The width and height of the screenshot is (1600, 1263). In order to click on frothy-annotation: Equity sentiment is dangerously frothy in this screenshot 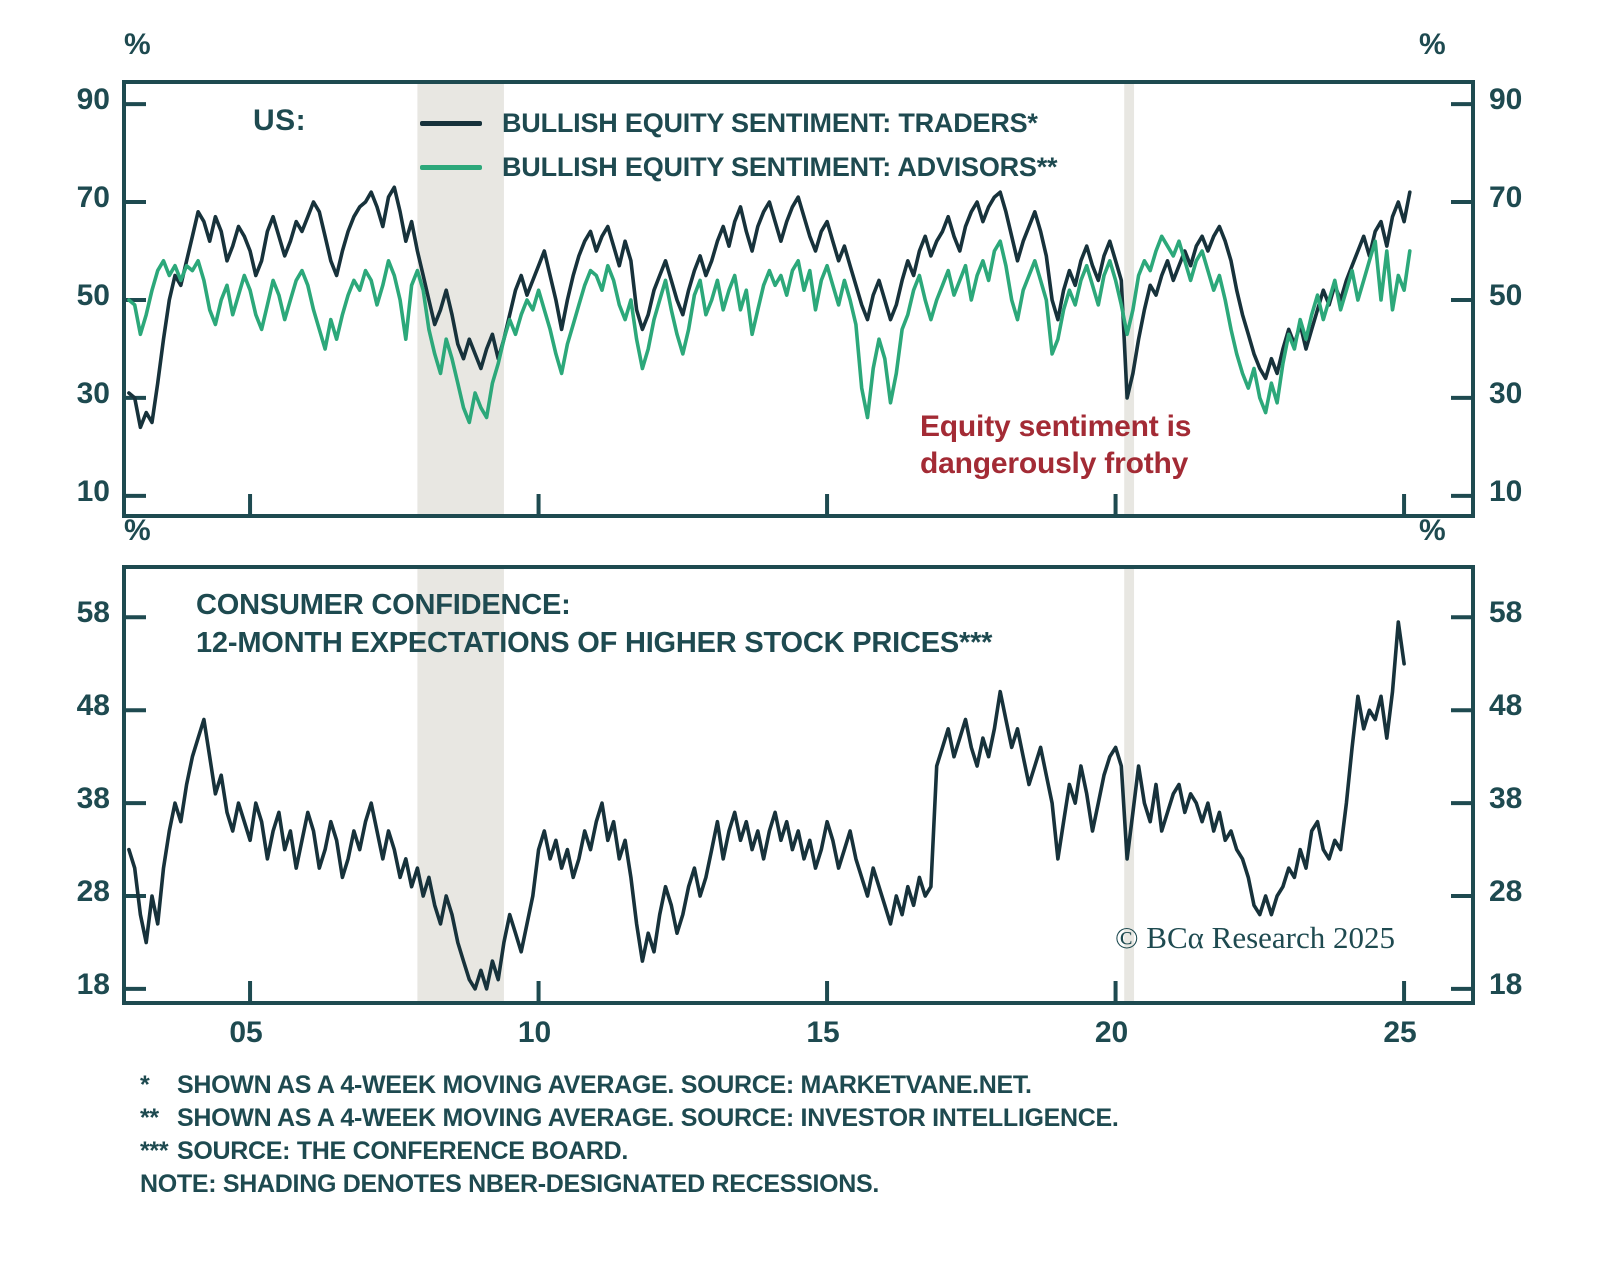, I will do `click(1055, 445)`.